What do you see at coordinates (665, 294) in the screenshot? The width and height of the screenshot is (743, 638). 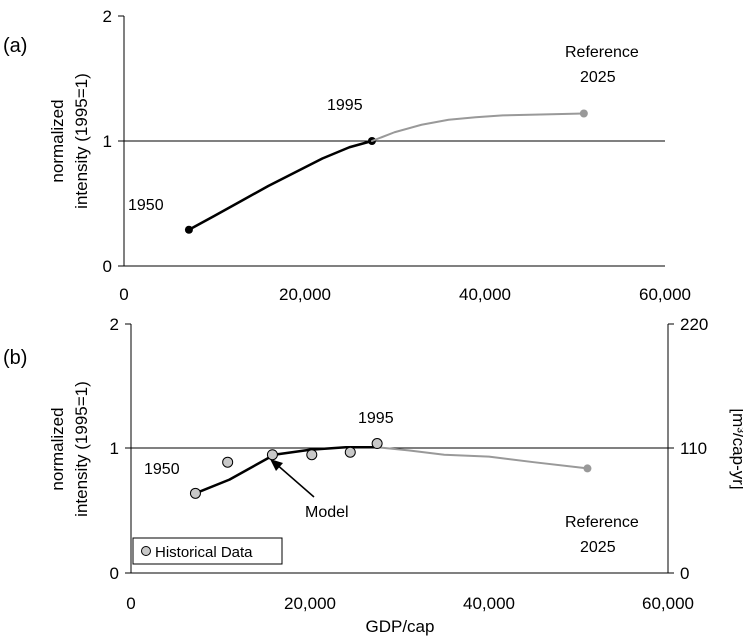 I see `panel-a-xtick-label-60000: 60,000` at bounding box center [665, 294].